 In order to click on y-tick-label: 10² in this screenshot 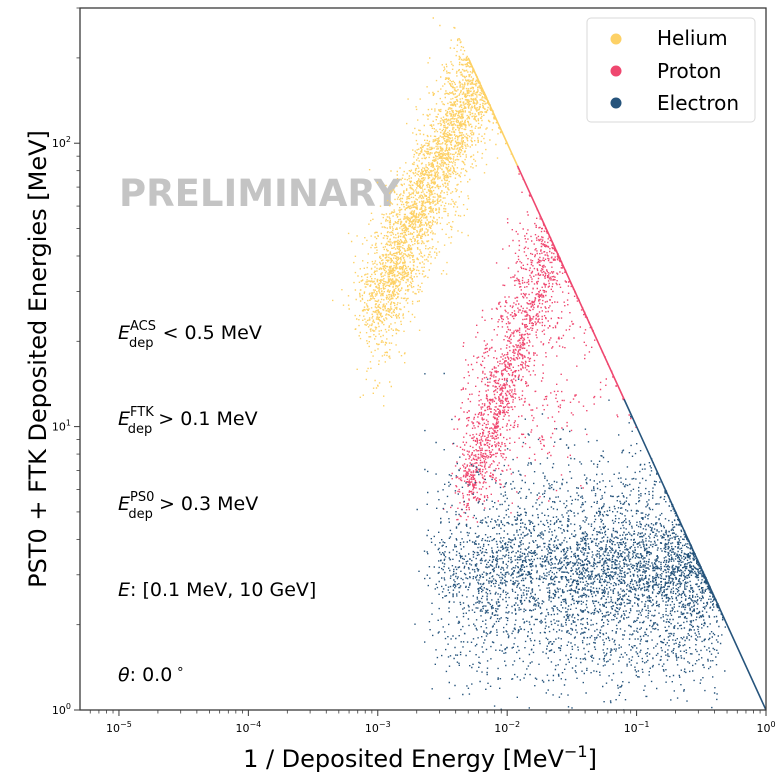, I will do `click(61, 142)`.